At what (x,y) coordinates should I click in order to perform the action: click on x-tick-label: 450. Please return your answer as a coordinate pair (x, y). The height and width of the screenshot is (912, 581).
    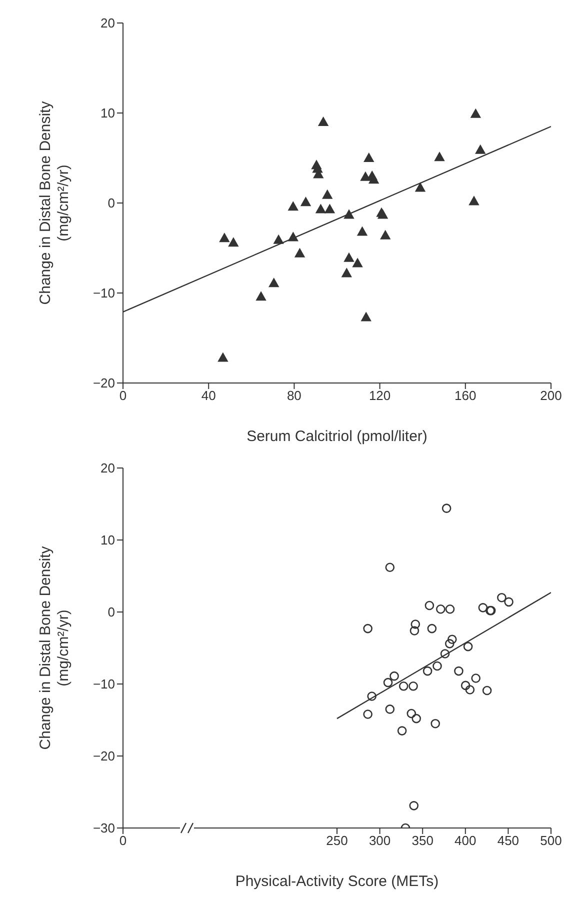
    Looking at the image, I should click on (508, 840).